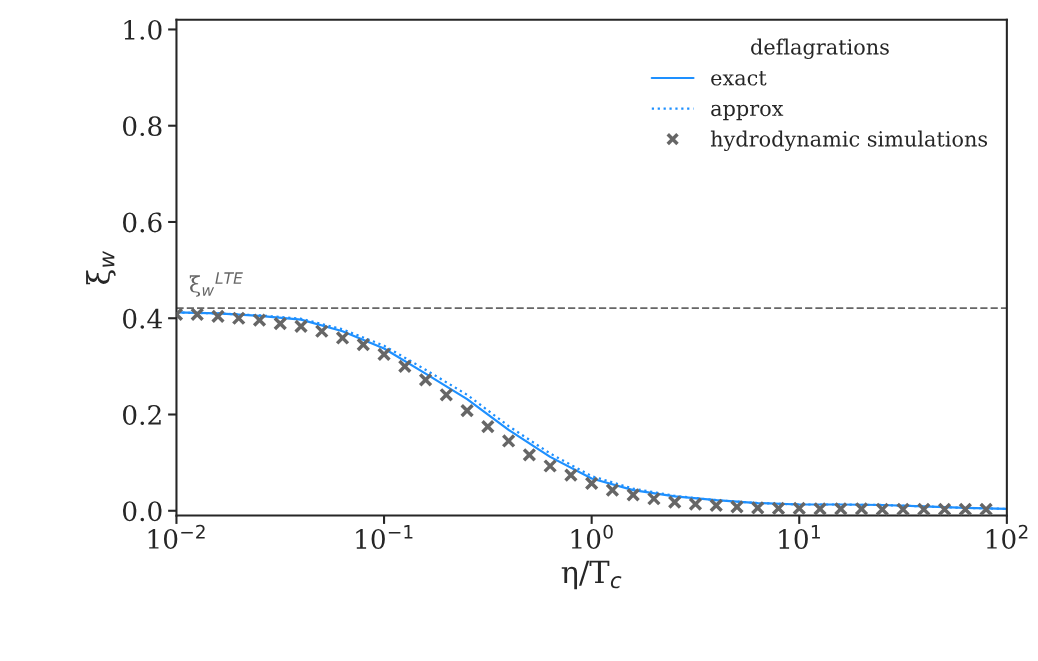  I want to click on y-tick-label: 0.4, so click(142, 318).